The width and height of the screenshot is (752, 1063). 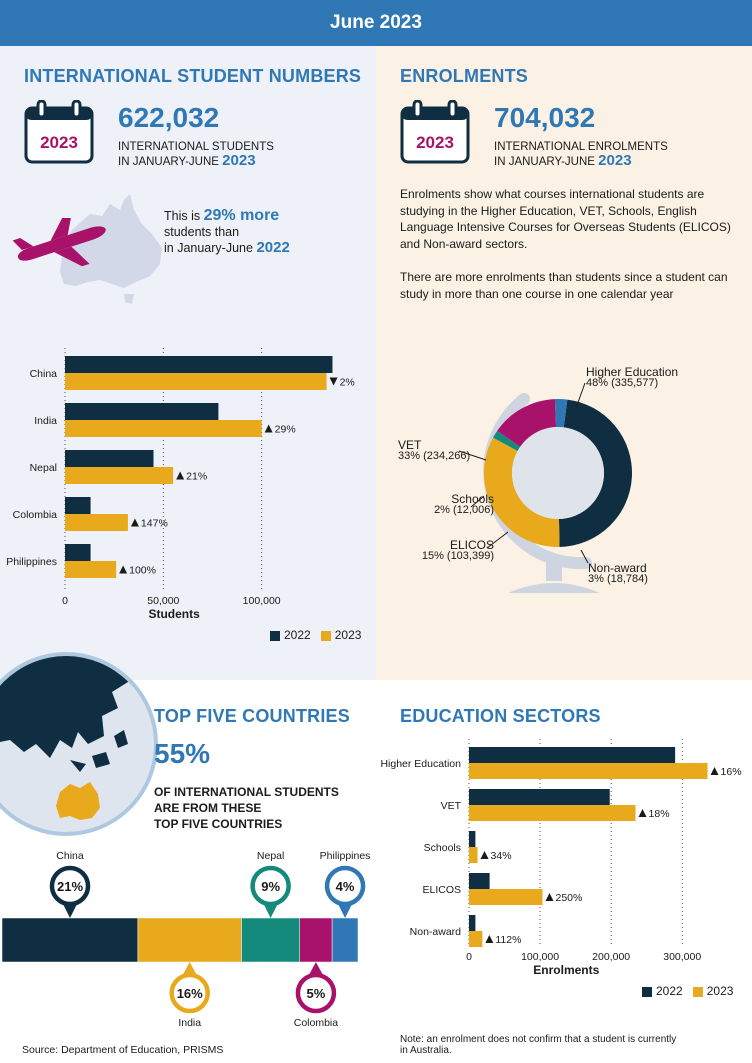 I want to click on category-label: Higher Education, so click(x=420, y=764).